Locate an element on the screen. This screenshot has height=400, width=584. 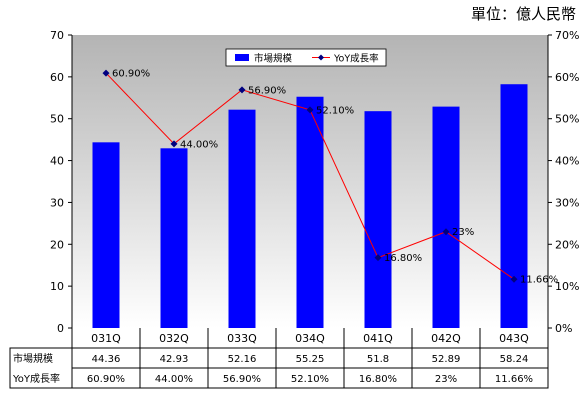
right-tick-label: 30% is located at coordinates (567, 202).